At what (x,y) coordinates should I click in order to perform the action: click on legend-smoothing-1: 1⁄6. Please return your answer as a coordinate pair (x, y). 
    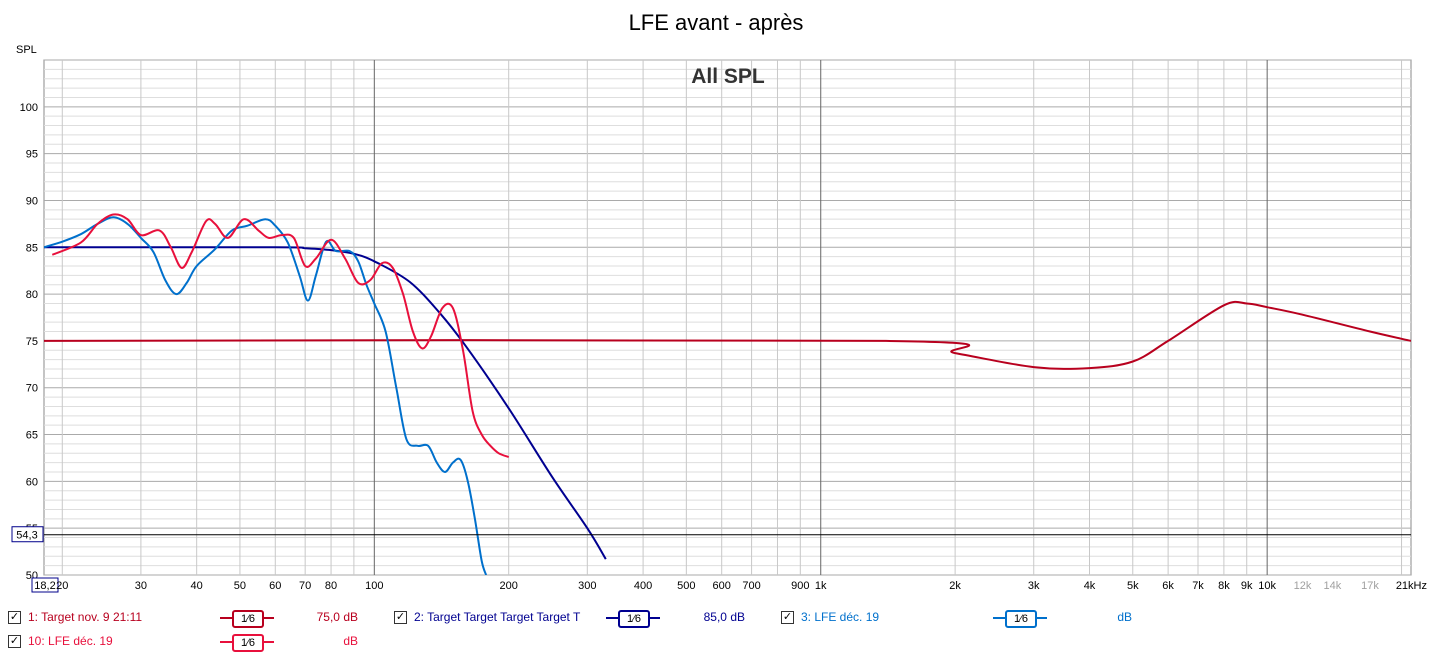
    Looking at the image, I should click on (247, 619).